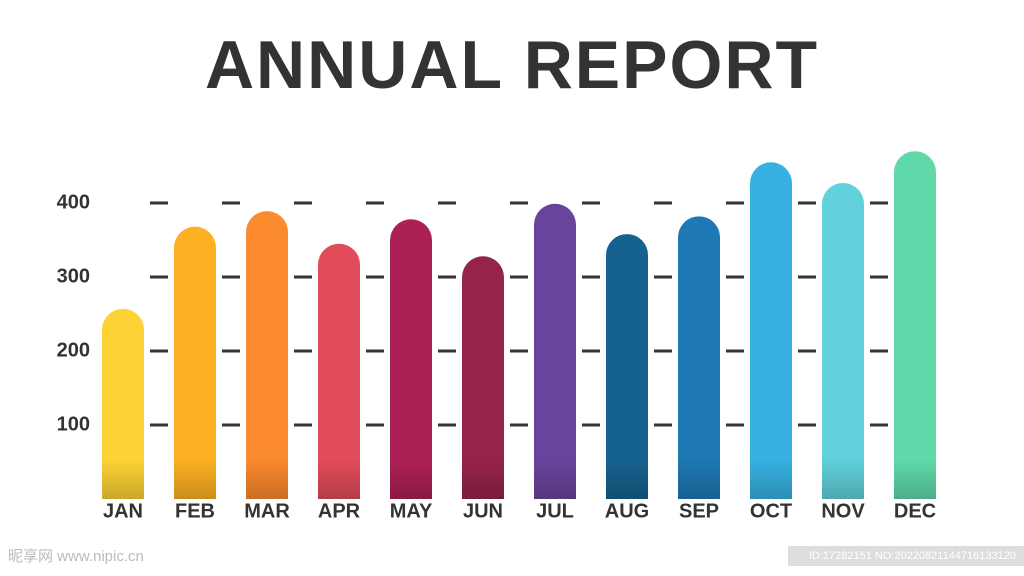 This screenshot has height=576, width=1024. What do you see at coordinates (411, 511) in the screenshot?
I see `x-tick-label: MAY` at bounding box center [411, 511].